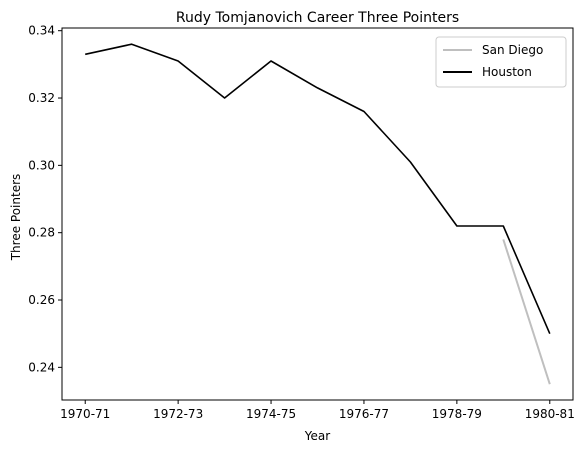  What do you see at coordinates (317, 18) in the screenshot?
I see `chart-title: Rudy Tomjanovich Career Three Pointers` at bounding box center [317, 18].